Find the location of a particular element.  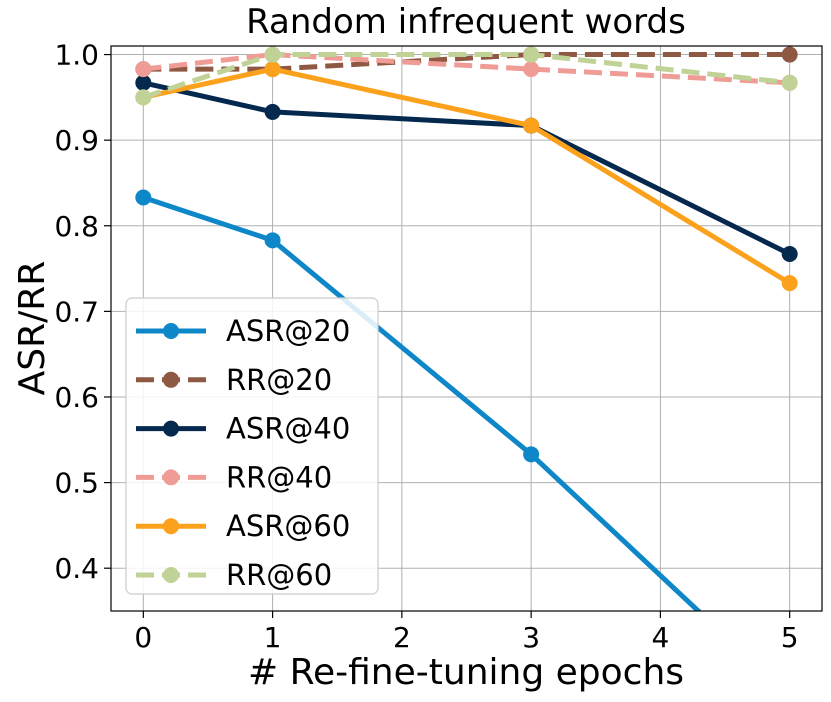

legend-label: RR@20 is located at coordinates (279, 380).